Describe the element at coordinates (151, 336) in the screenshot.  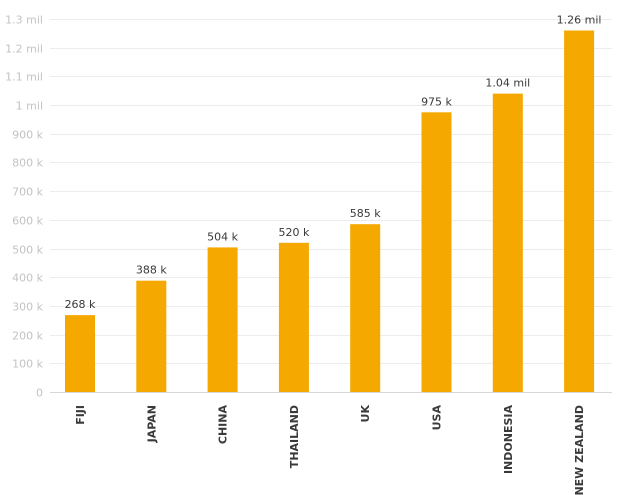
I see `bar-japan` at that location.